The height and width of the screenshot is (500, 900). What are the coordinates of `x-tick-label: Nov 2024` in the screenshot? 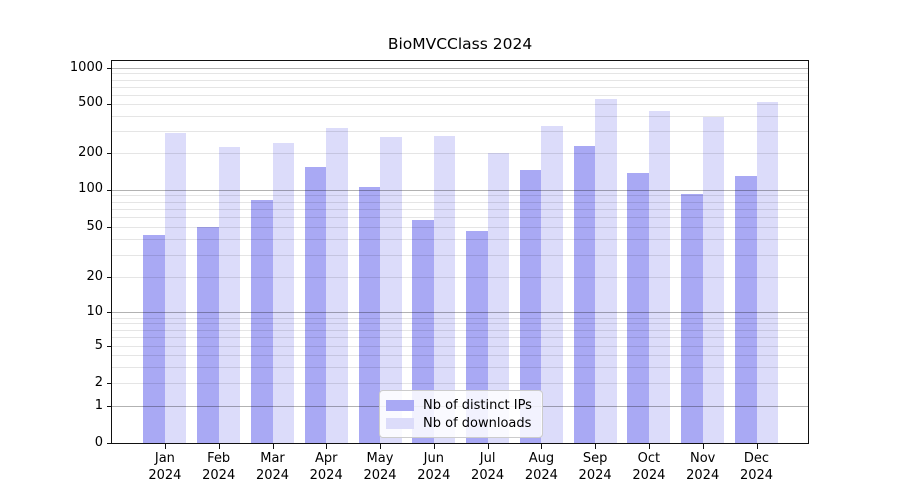 It's located at (703, 467).